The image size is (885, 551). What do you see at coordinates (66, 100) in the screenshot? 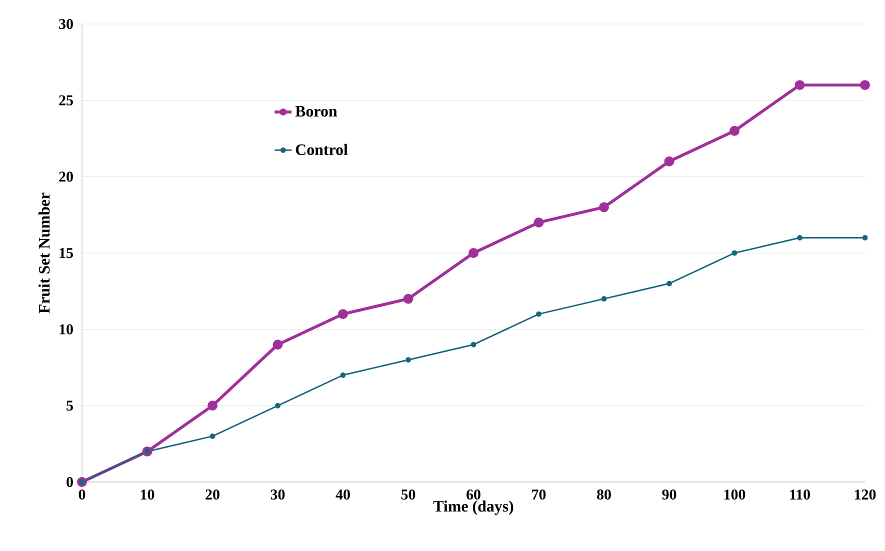
I see `y-tick-label: 25` at bounding box center [66, 100].